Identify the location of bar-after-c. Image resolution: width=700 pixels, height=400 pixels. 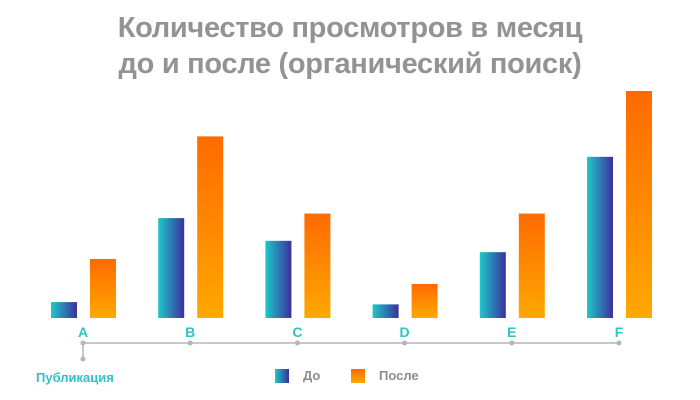
(317, 265).